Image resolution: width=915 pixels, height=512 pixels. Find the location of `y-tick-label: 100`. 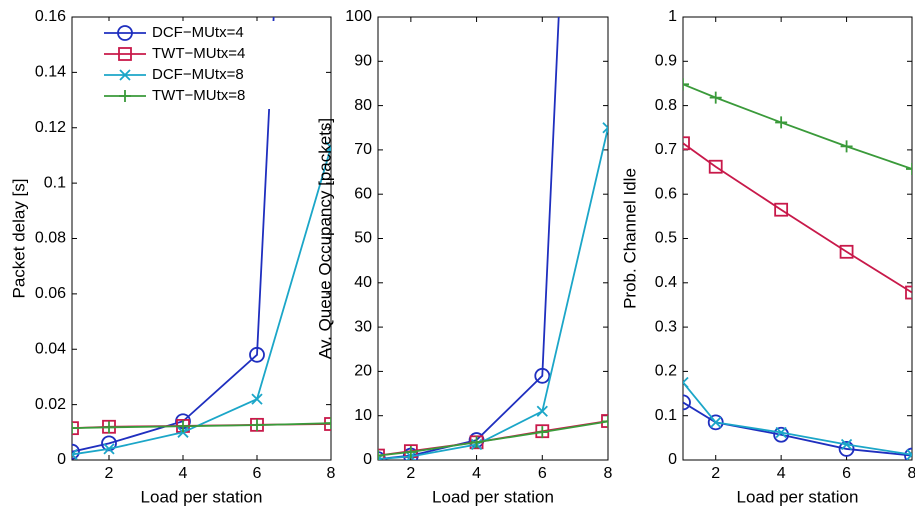

y-tick-label: 100 is located at coordinates (358, 16).